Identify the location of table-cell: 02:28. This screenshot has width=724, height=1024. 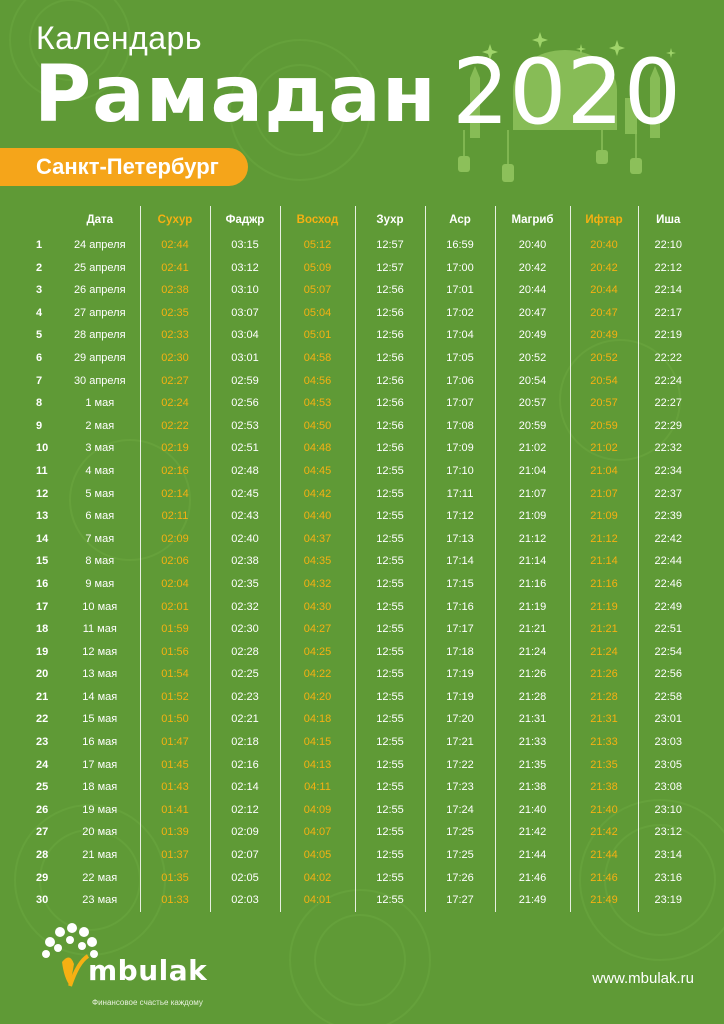
(245, 652).